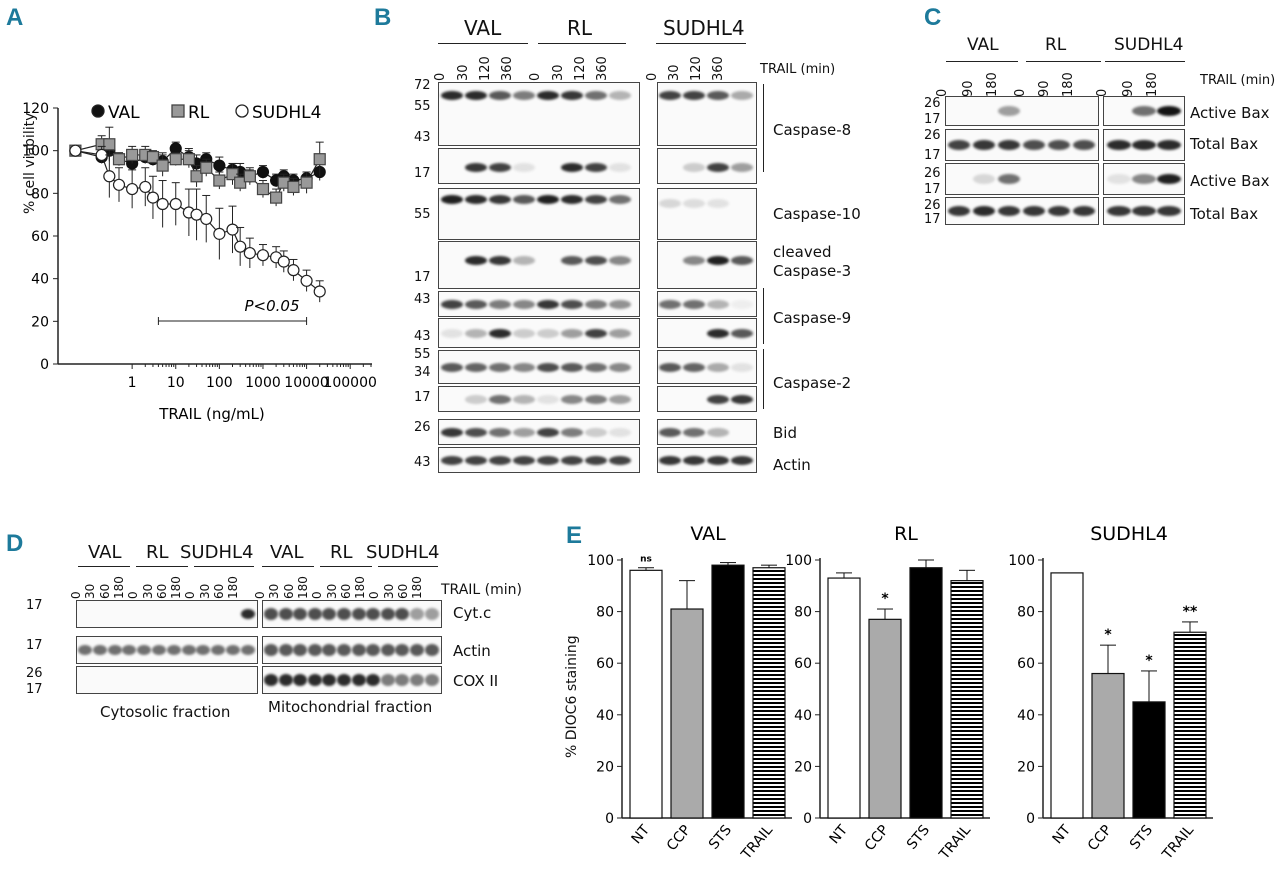 The height and width of the screenshot is (887, 1280). I want to click on e-category-label: CCP, so click(679, 838).